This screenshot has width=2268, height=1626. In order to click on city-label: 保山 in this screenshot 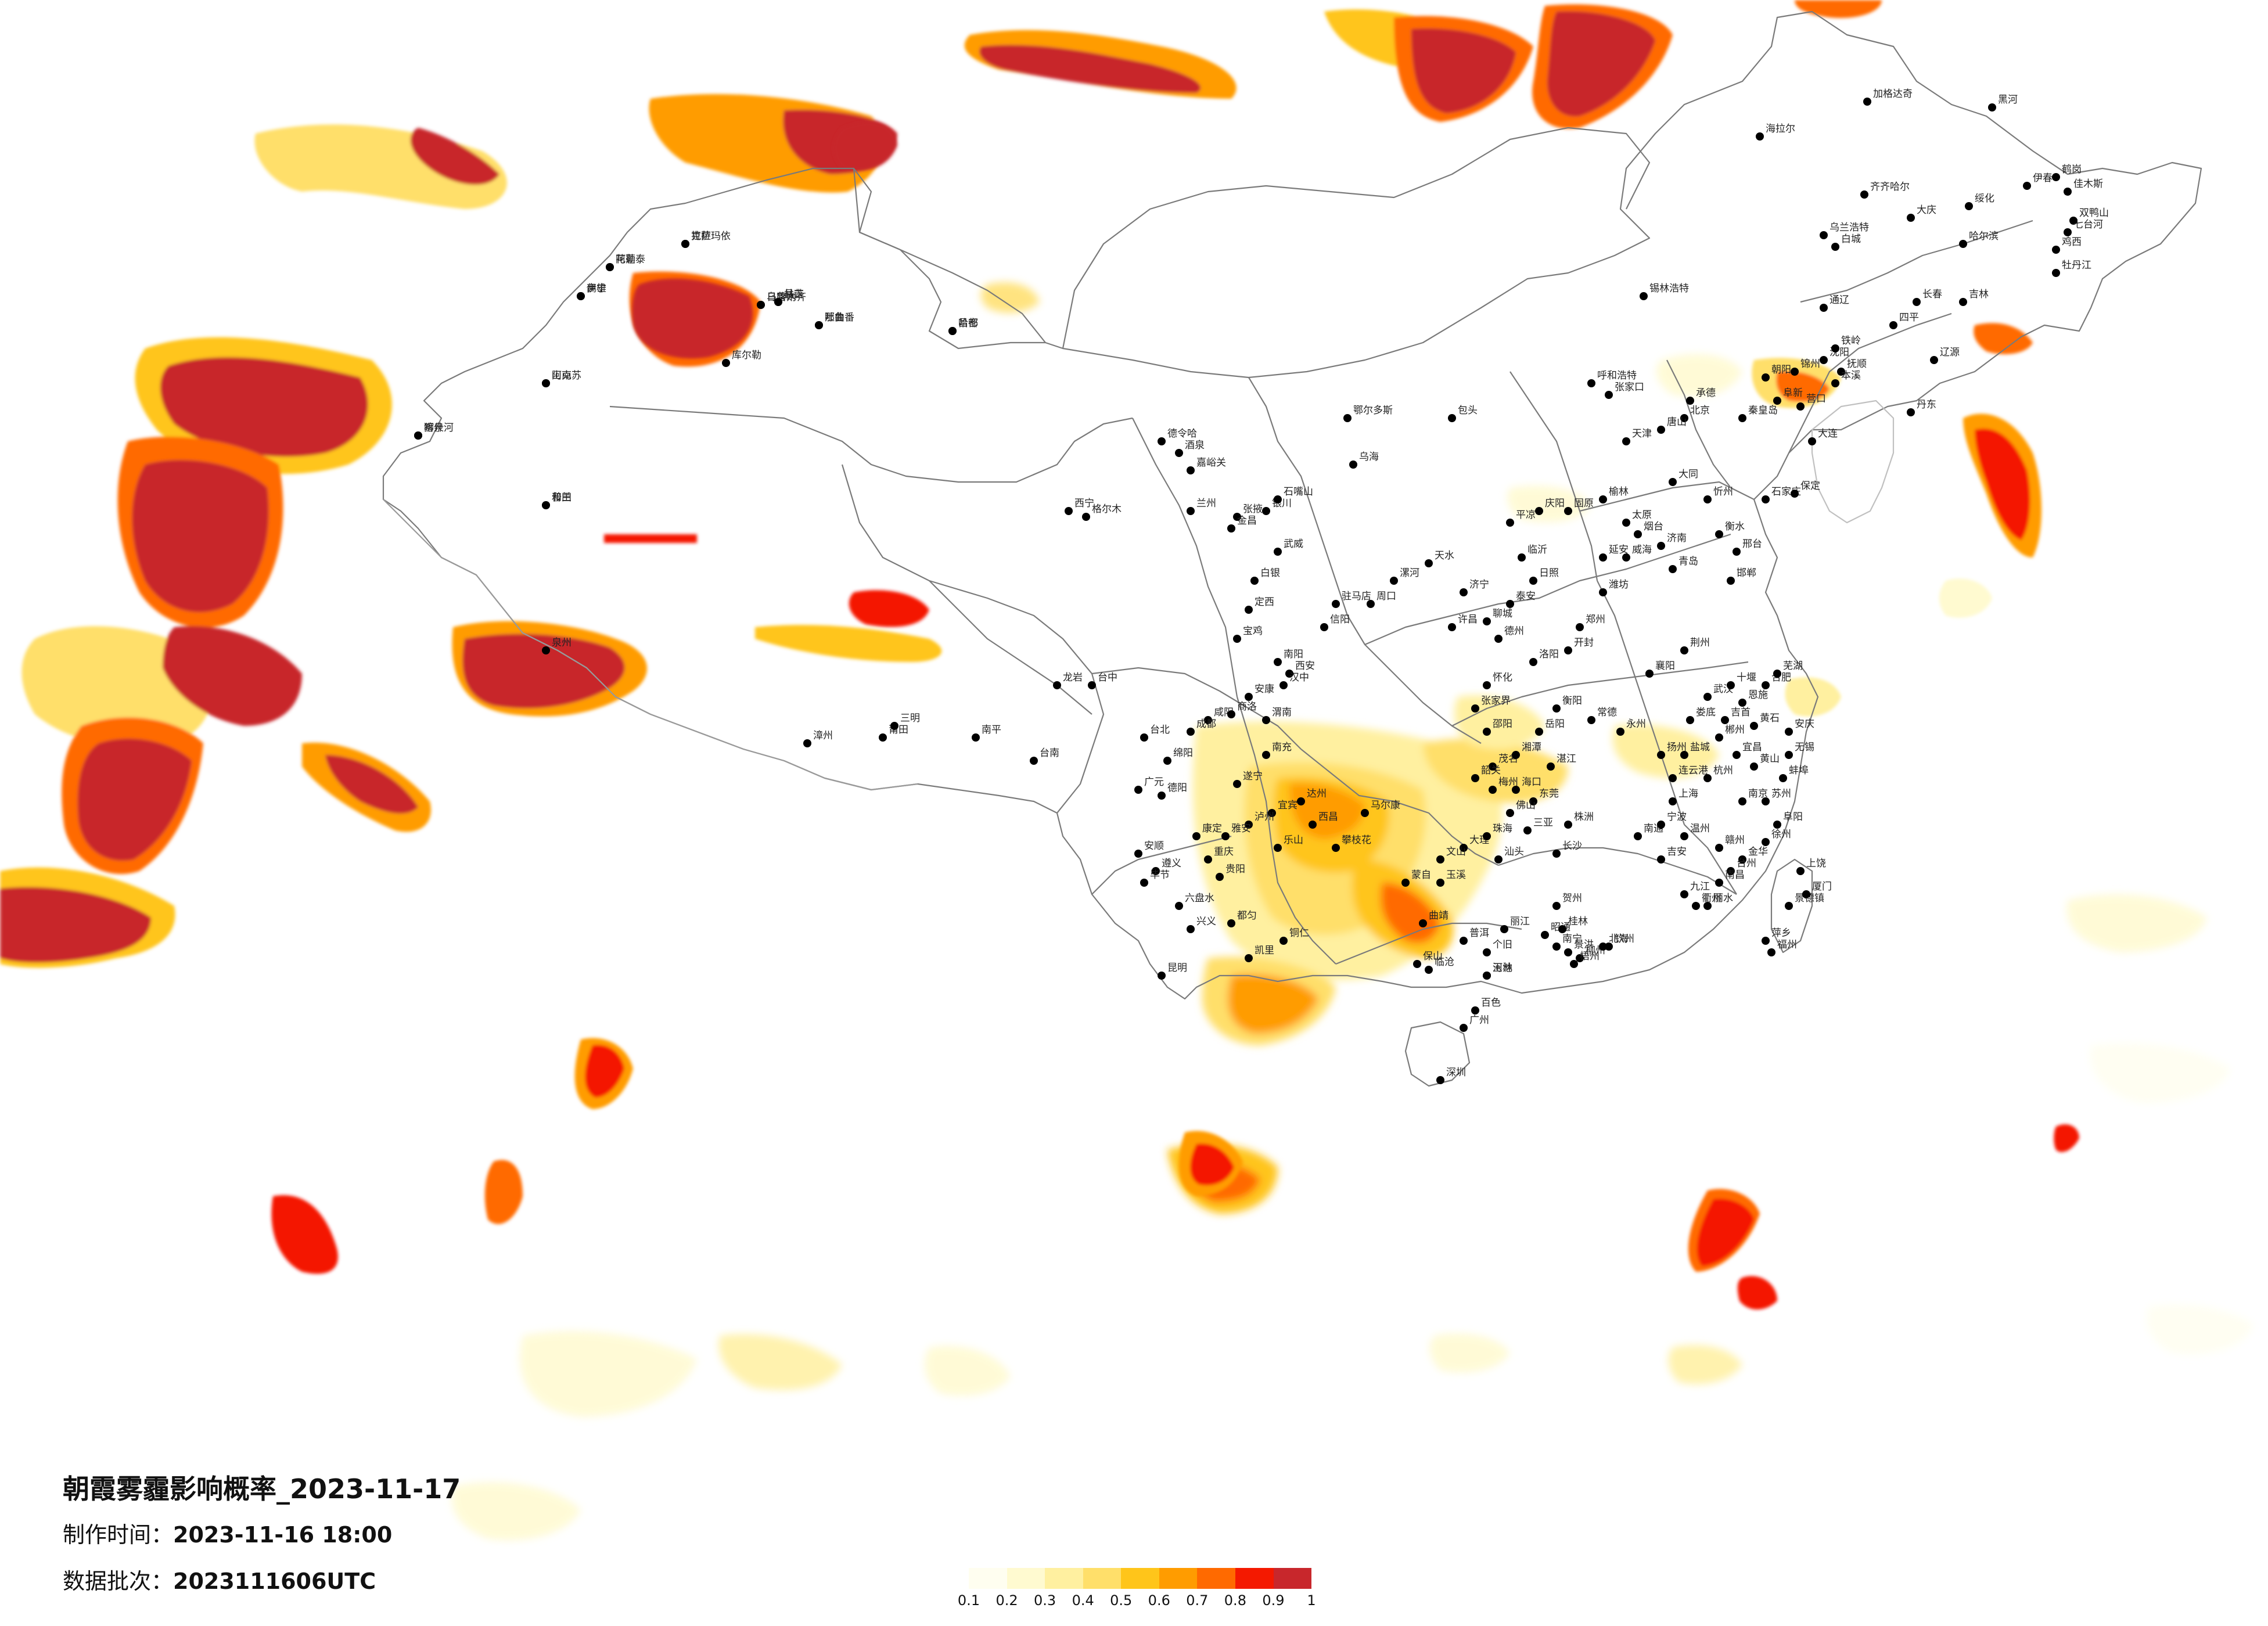, I will do `click(1433, 956)`.